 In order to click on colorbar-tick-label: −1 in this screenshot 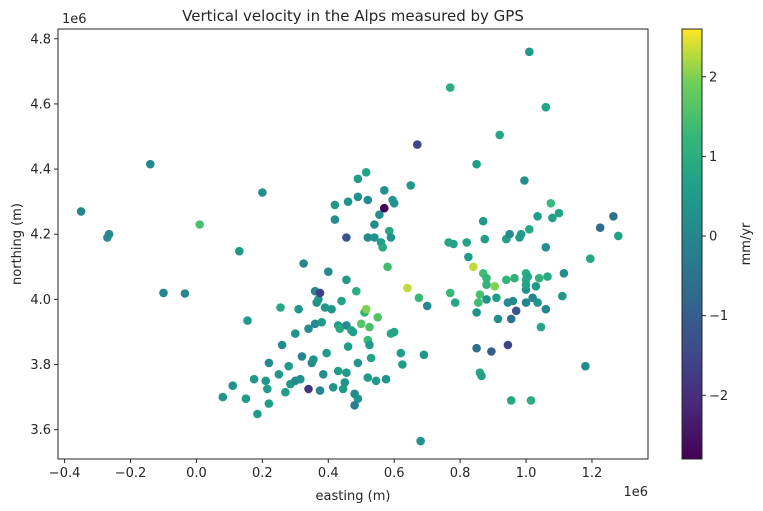, I will do `click(718, 316)`.